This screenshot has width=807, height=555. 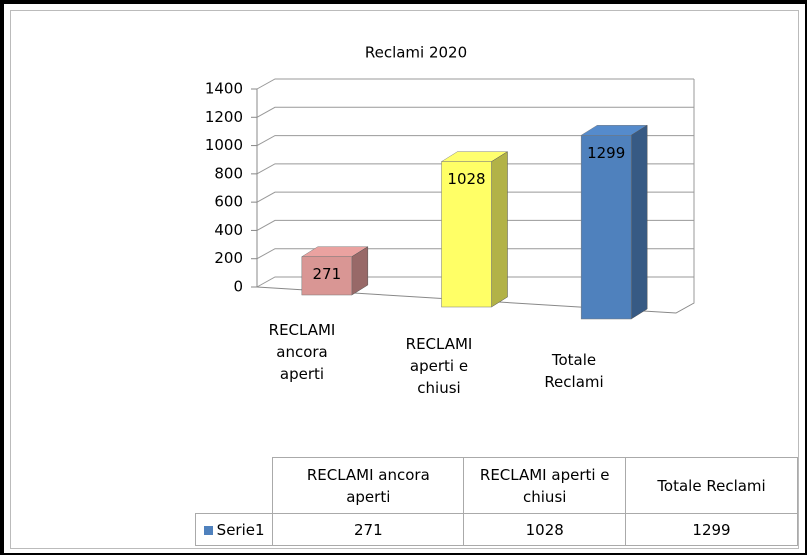 I want to click on y-tick-label: 1000, so click(x=224, y=145).